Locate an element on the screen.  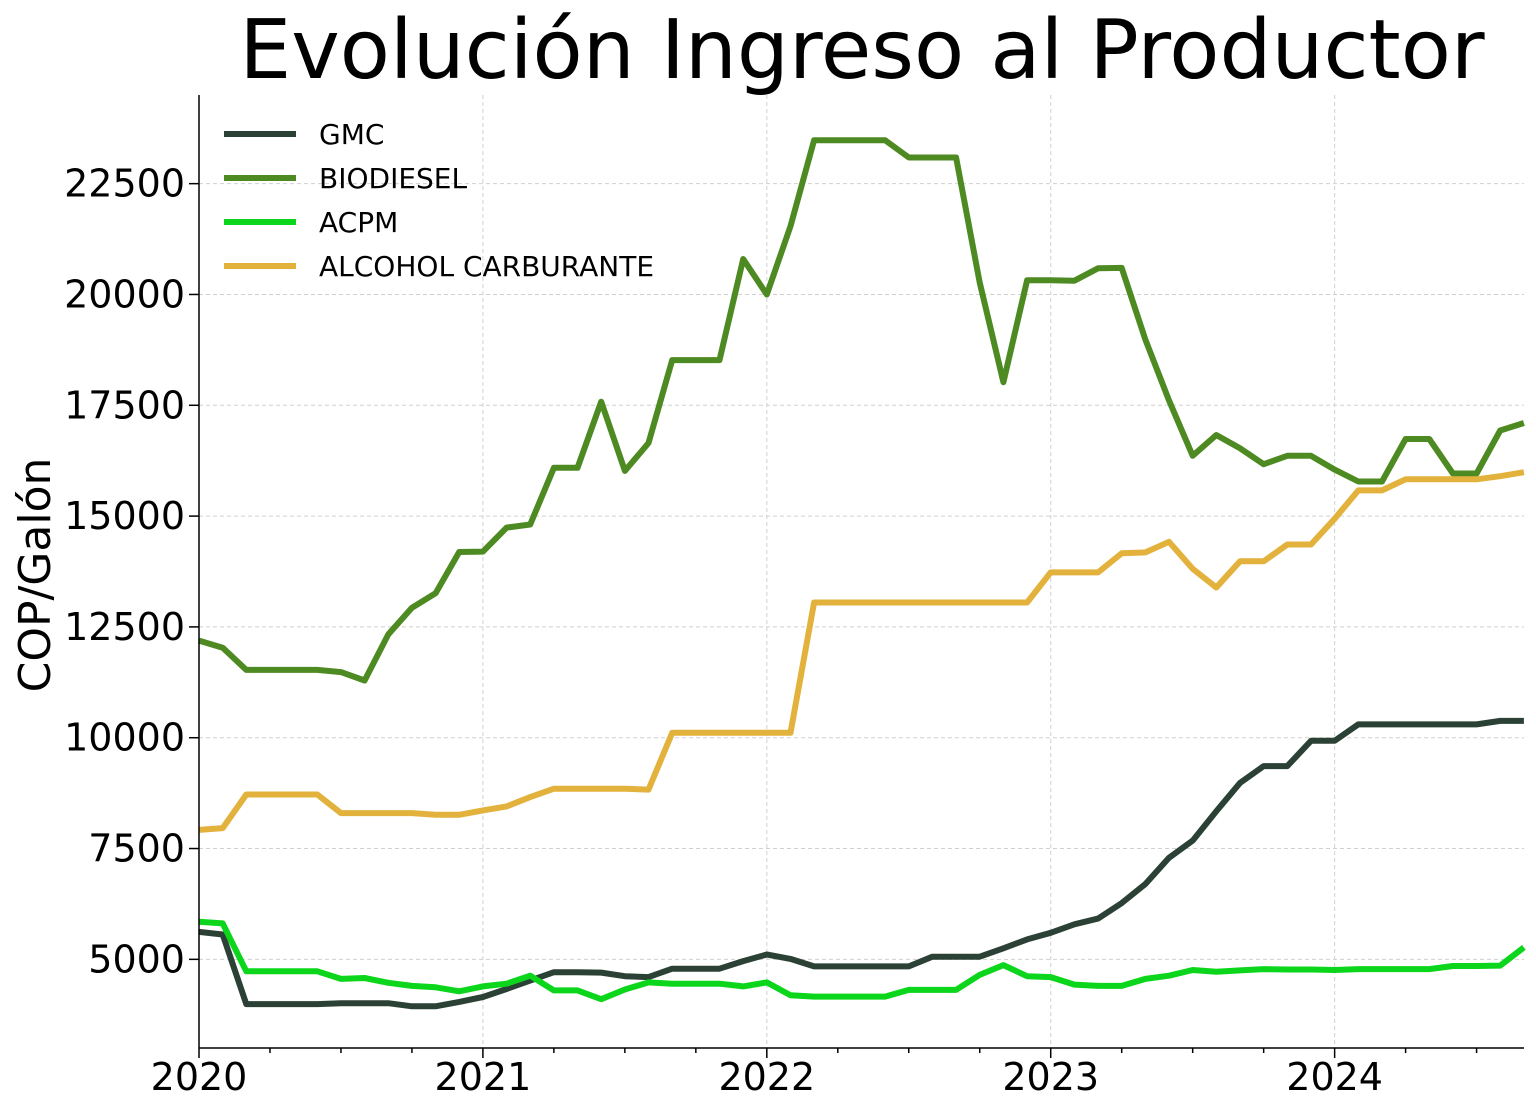
legend-label-alcohol-carburante: ALCOHOL CARBURANTE is located at coordinates (486, 266).